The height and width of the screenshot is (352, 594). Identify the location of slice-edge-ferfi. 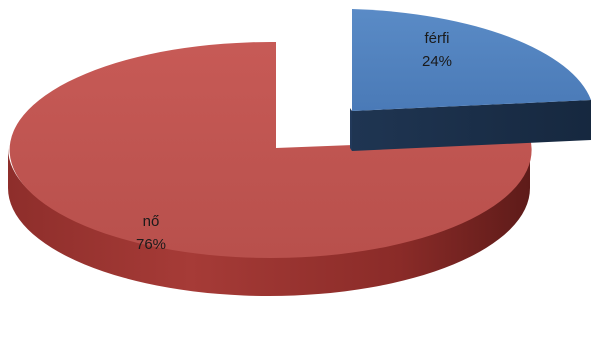
(351, 129).